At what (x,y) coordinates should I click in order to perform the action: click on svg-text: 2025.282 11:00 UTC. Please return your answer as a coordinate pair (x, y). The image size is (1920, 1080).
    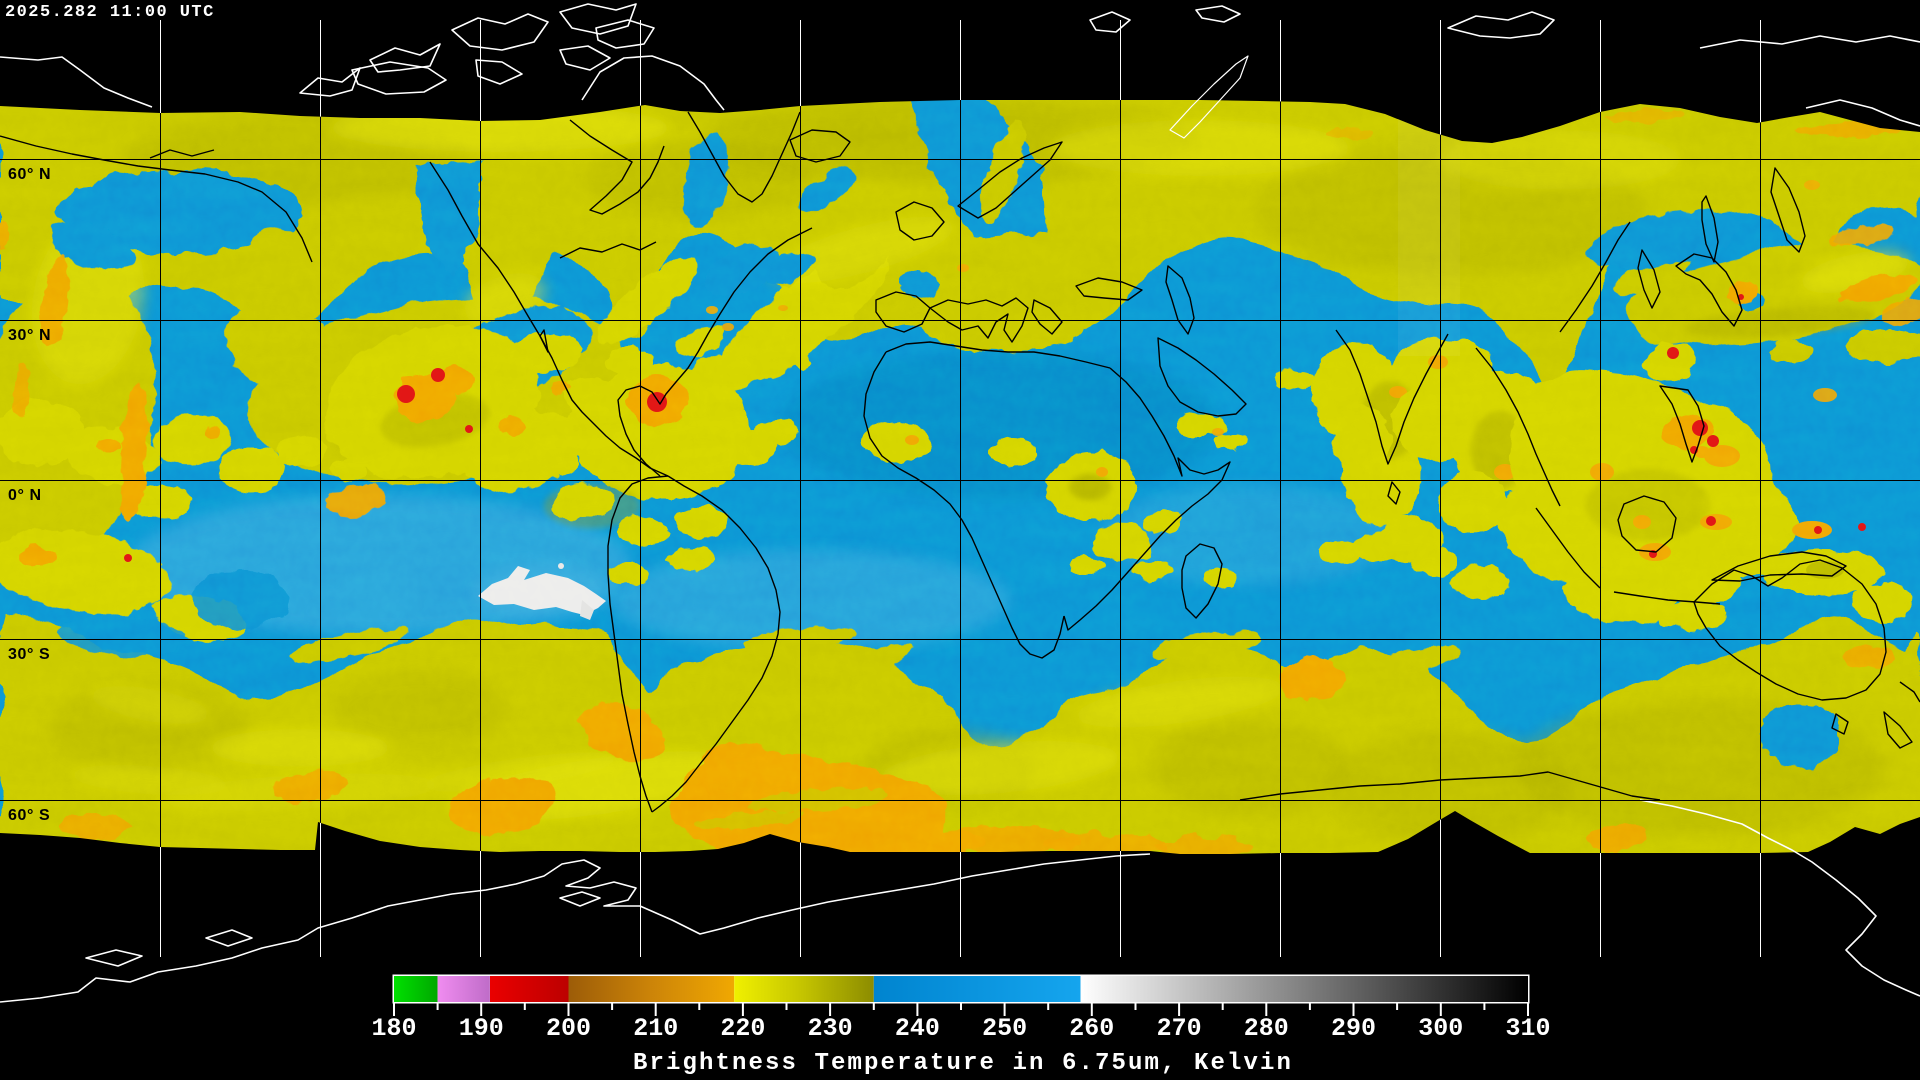
    Looking at the image, I should click on (110, 12).